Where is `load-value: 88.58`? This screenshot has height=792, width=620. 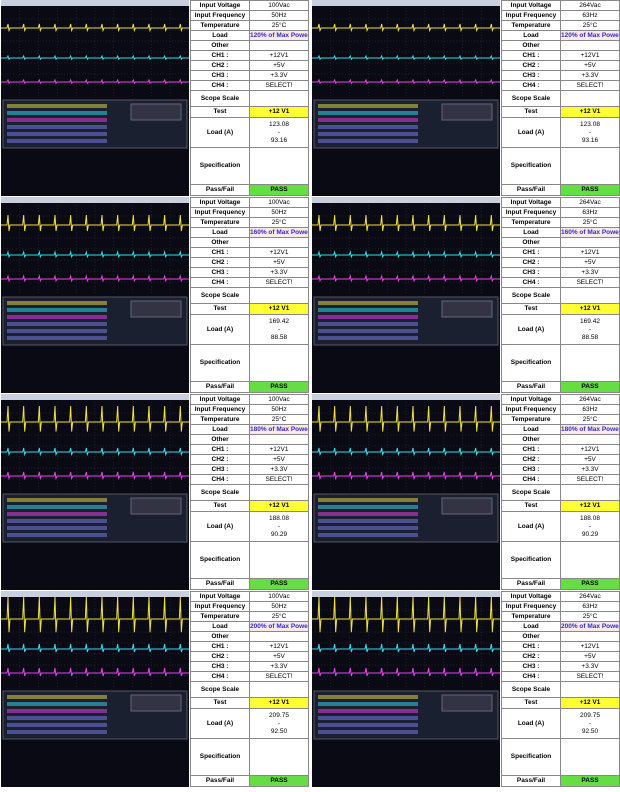 load-value: 88.58 is located at coordinates (590, 337).